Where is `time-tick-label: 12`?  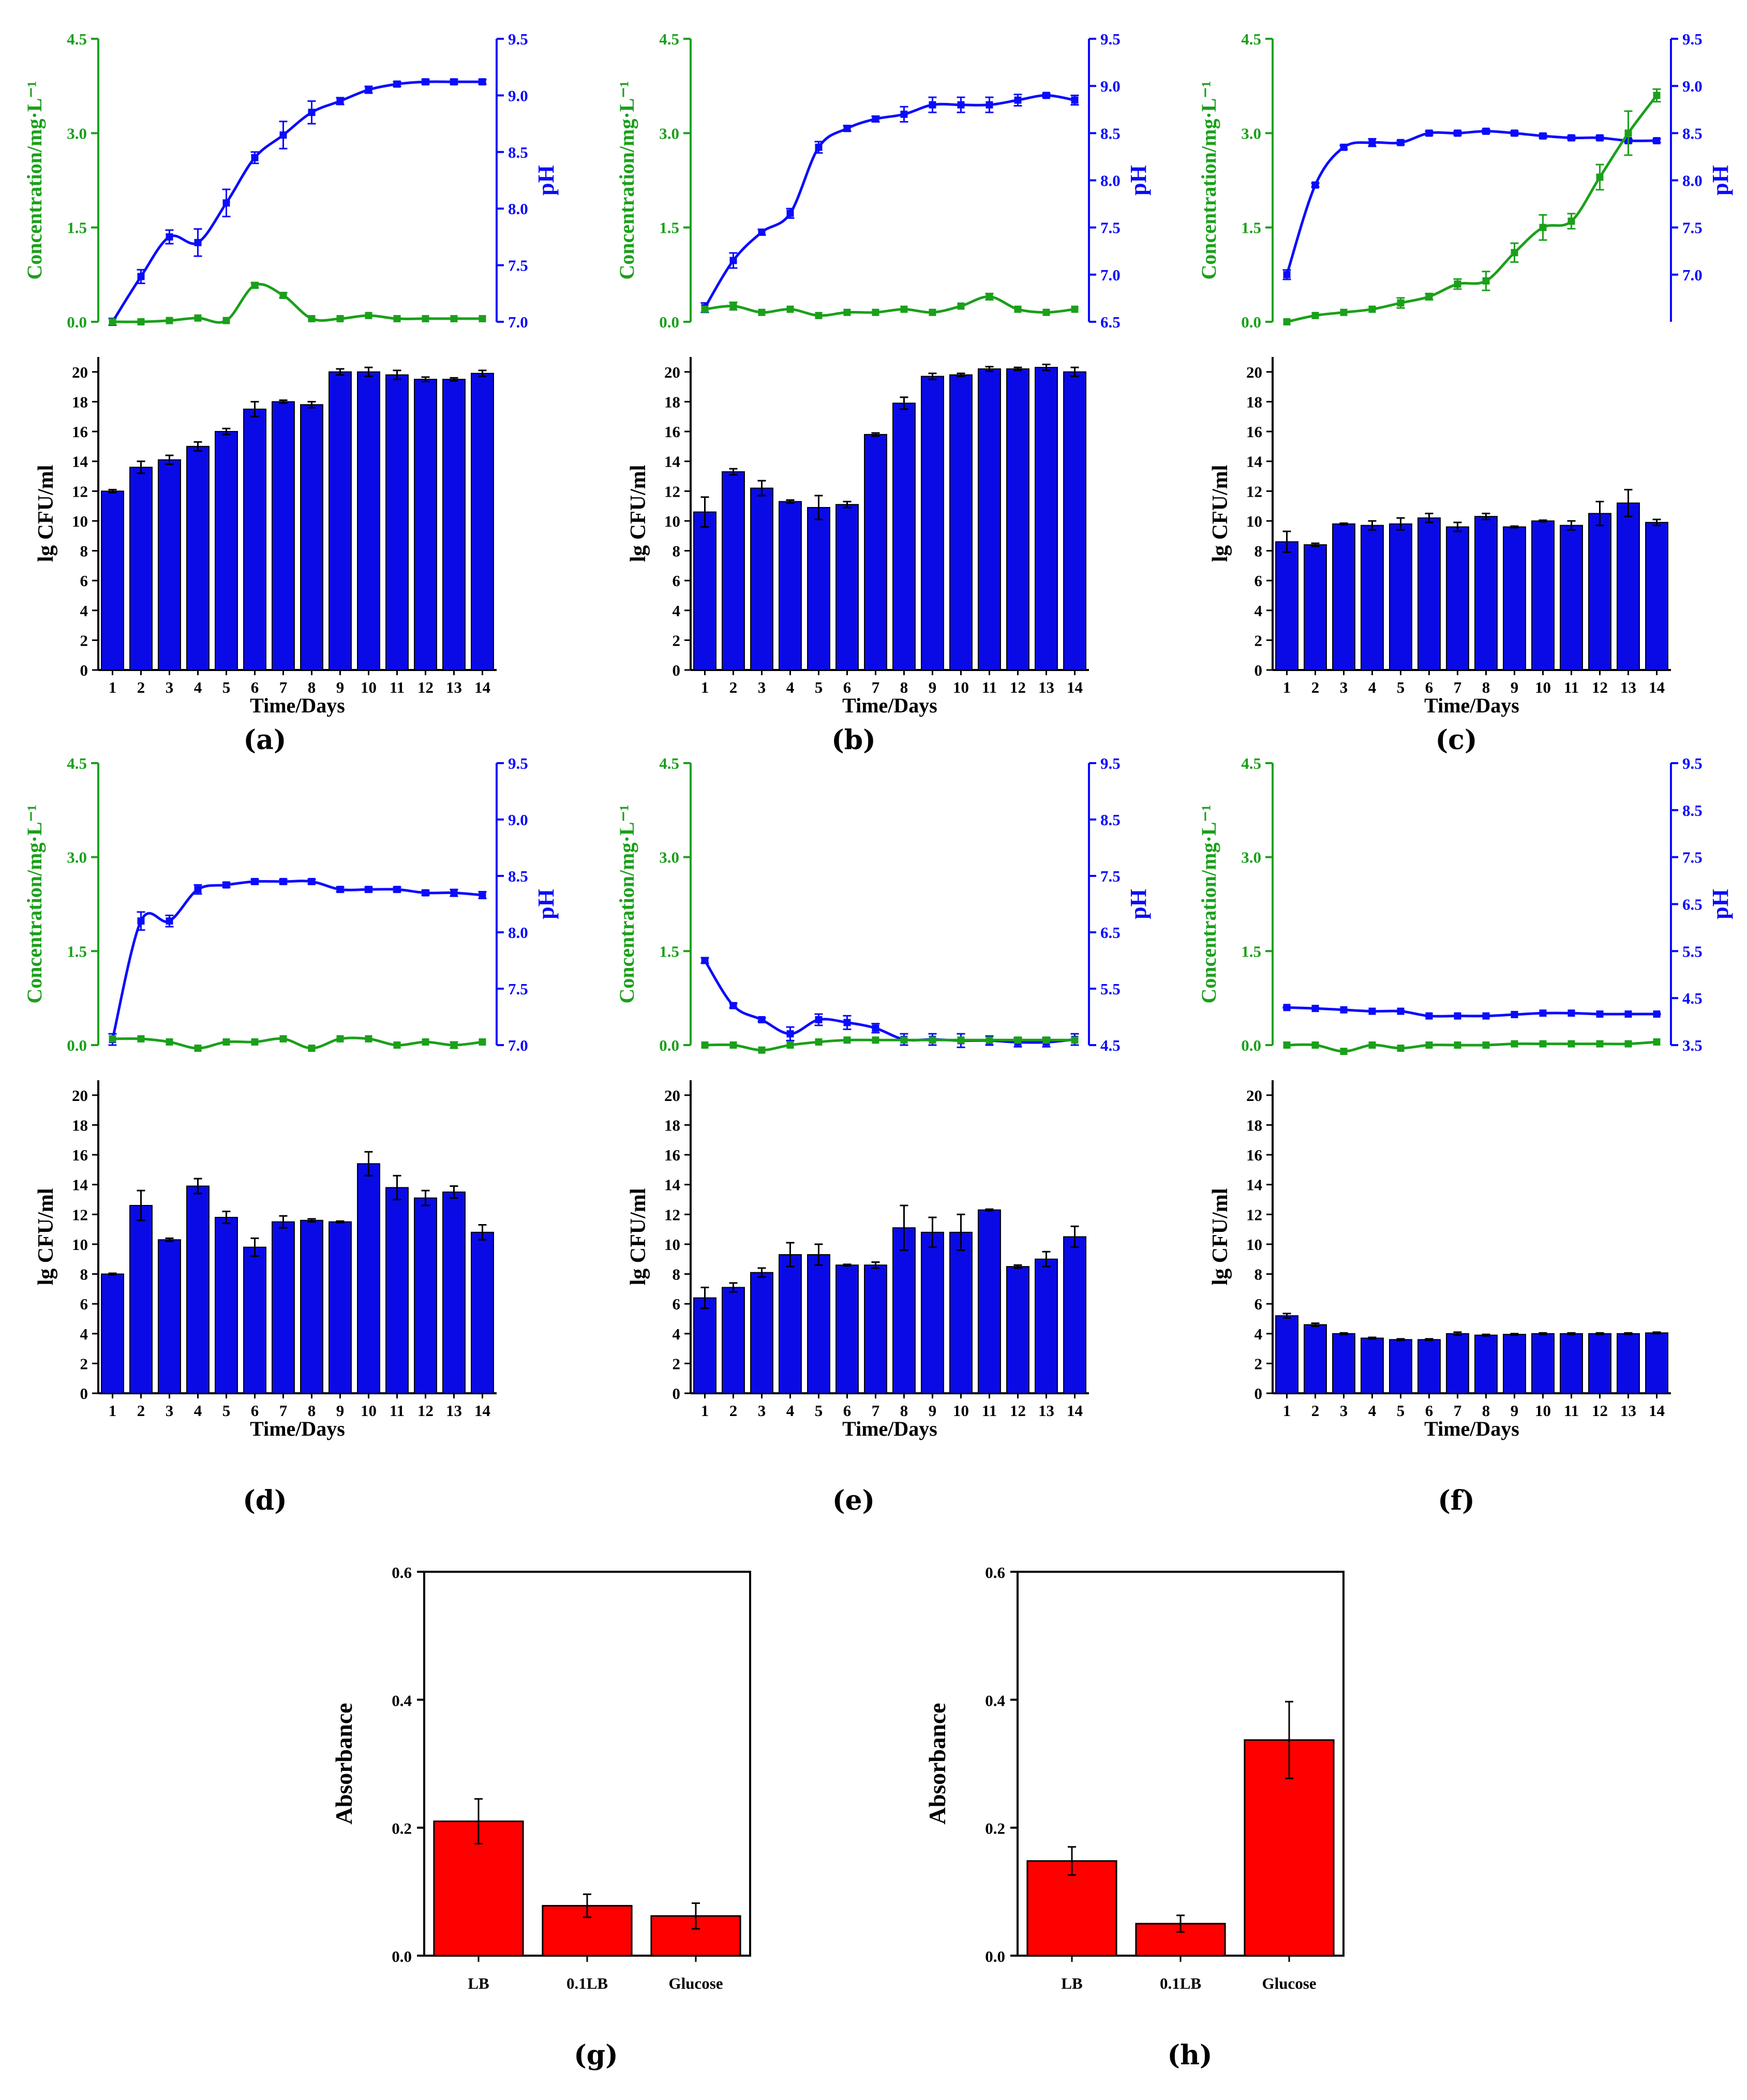 time-tick-label: 12 is located at coordinates (1018, 687).